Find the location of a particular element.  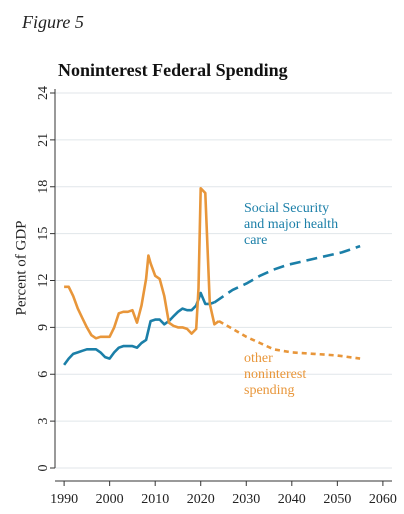

social-security-annotation-line-2: and major health is located at coordinates (291, 224).